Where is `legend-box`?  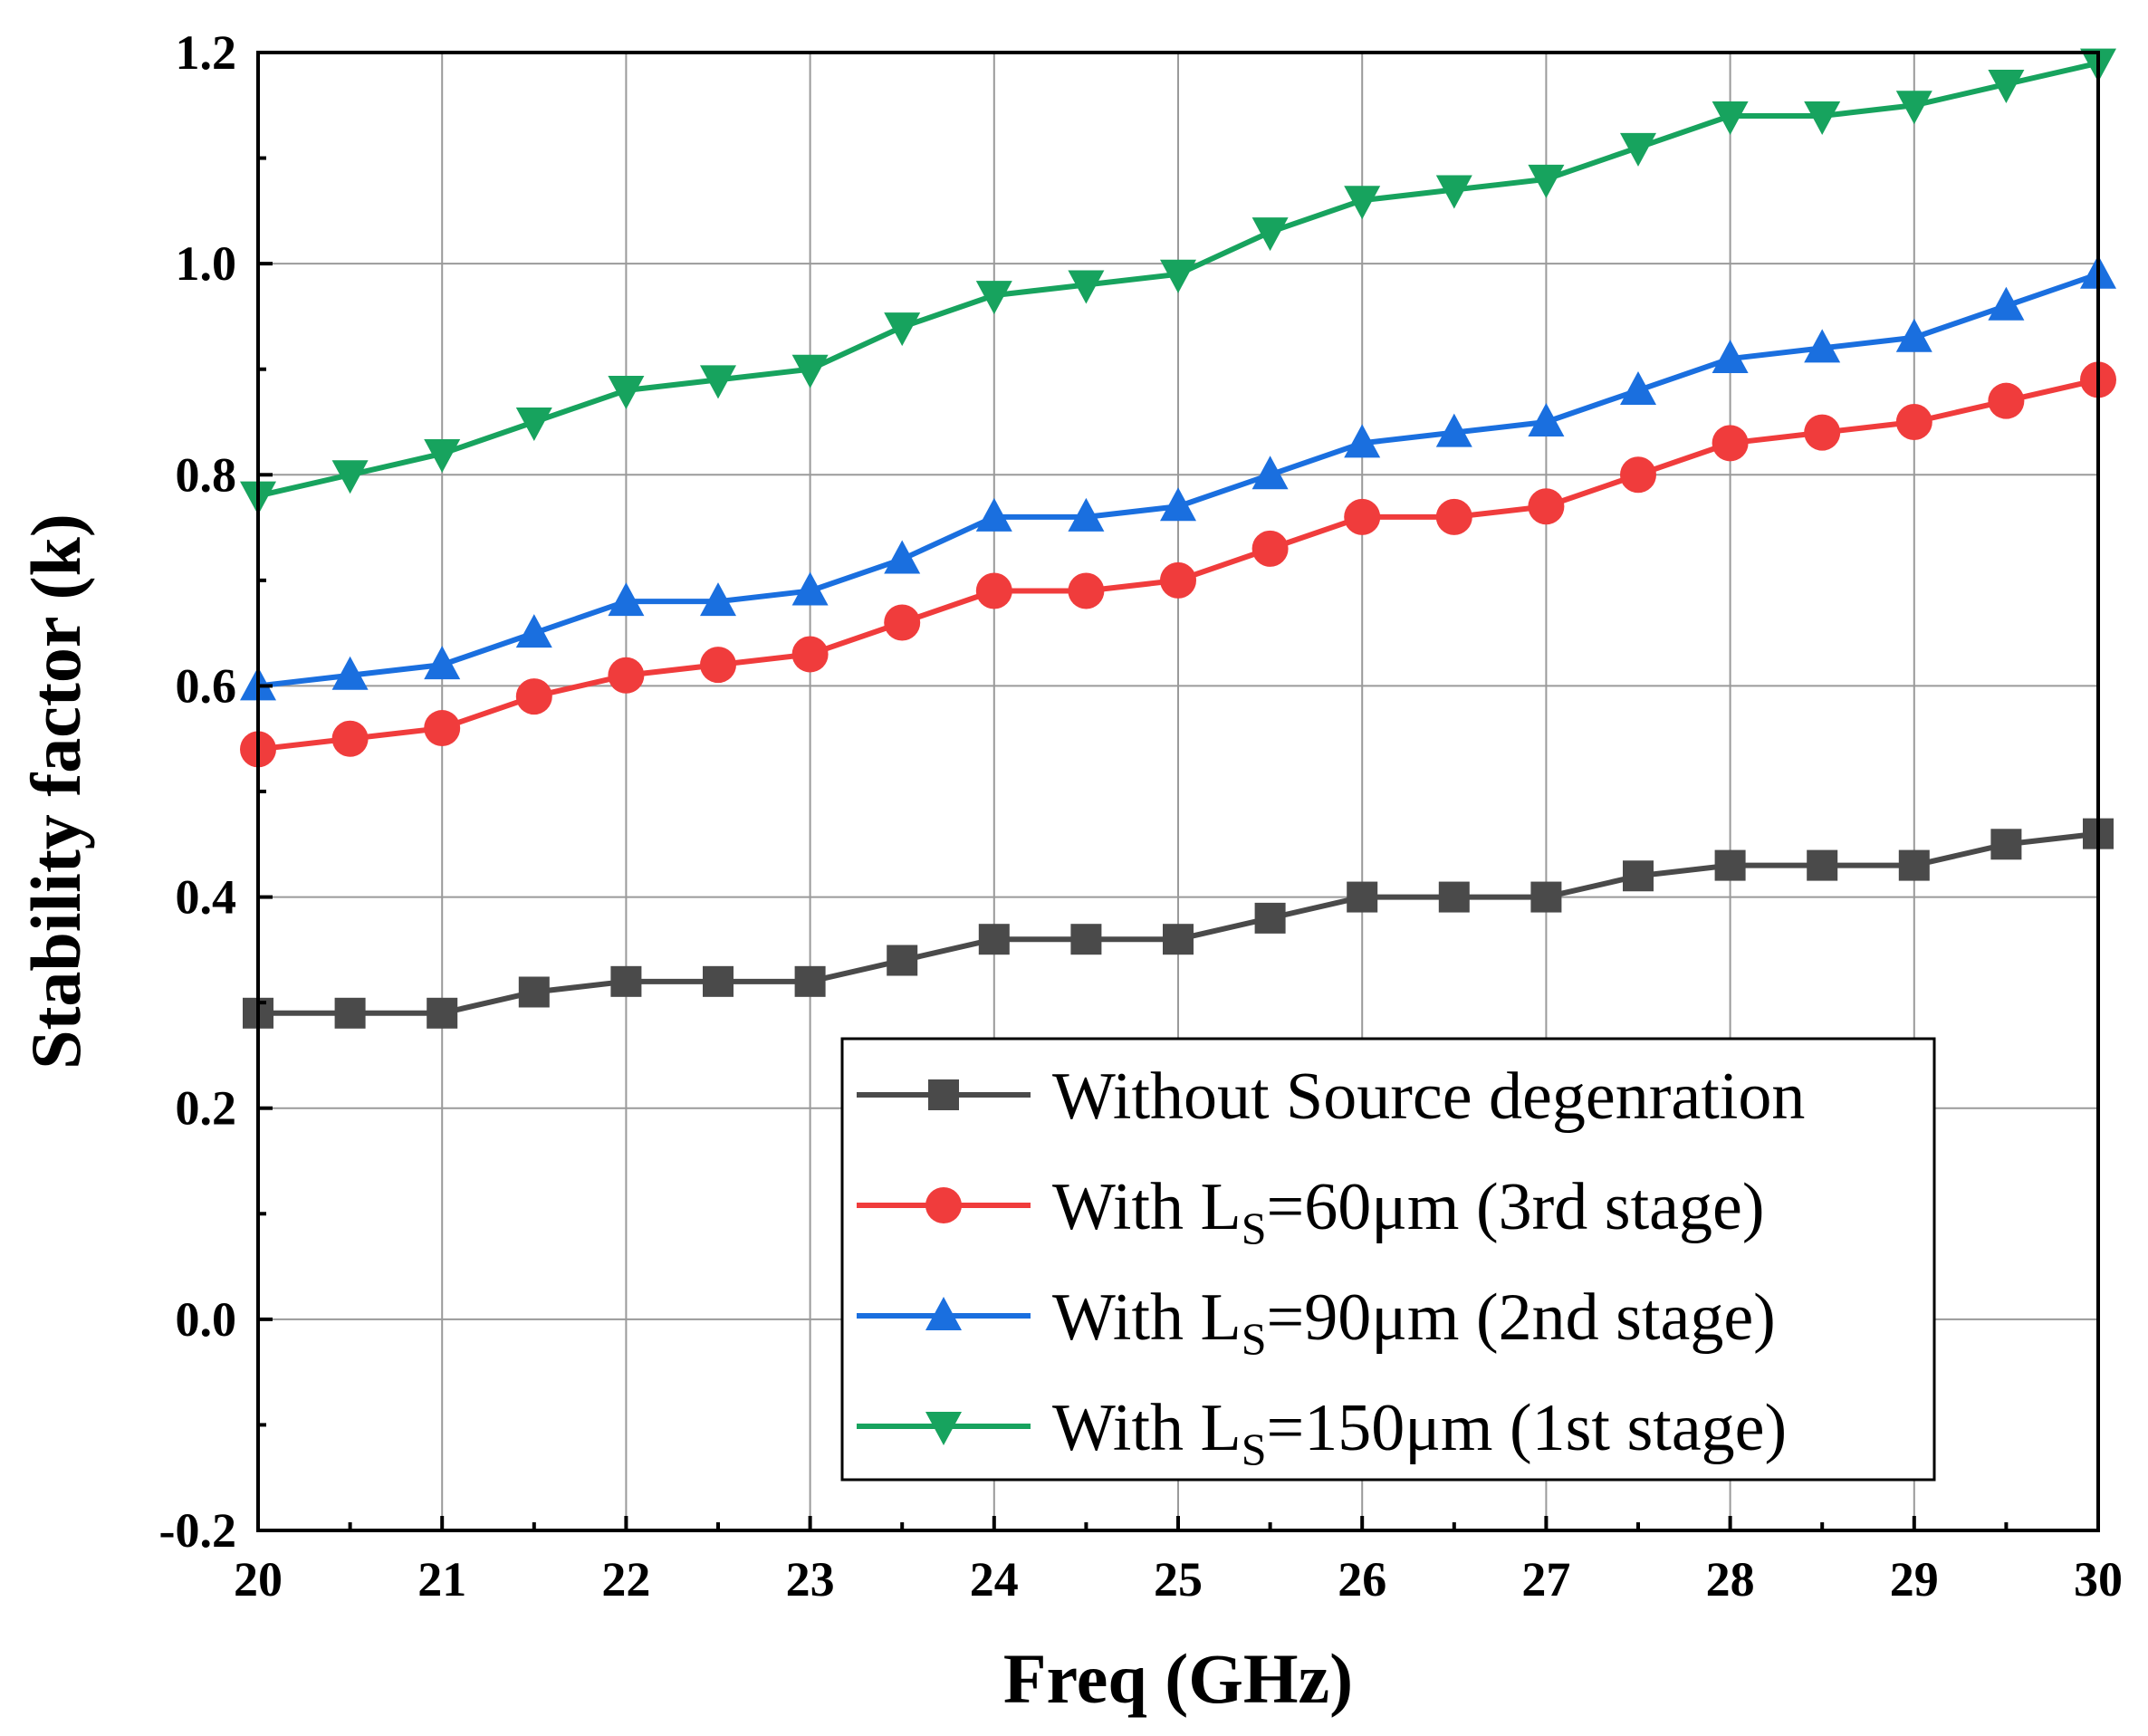
legend-box is located at coordinates (1388, 1259).